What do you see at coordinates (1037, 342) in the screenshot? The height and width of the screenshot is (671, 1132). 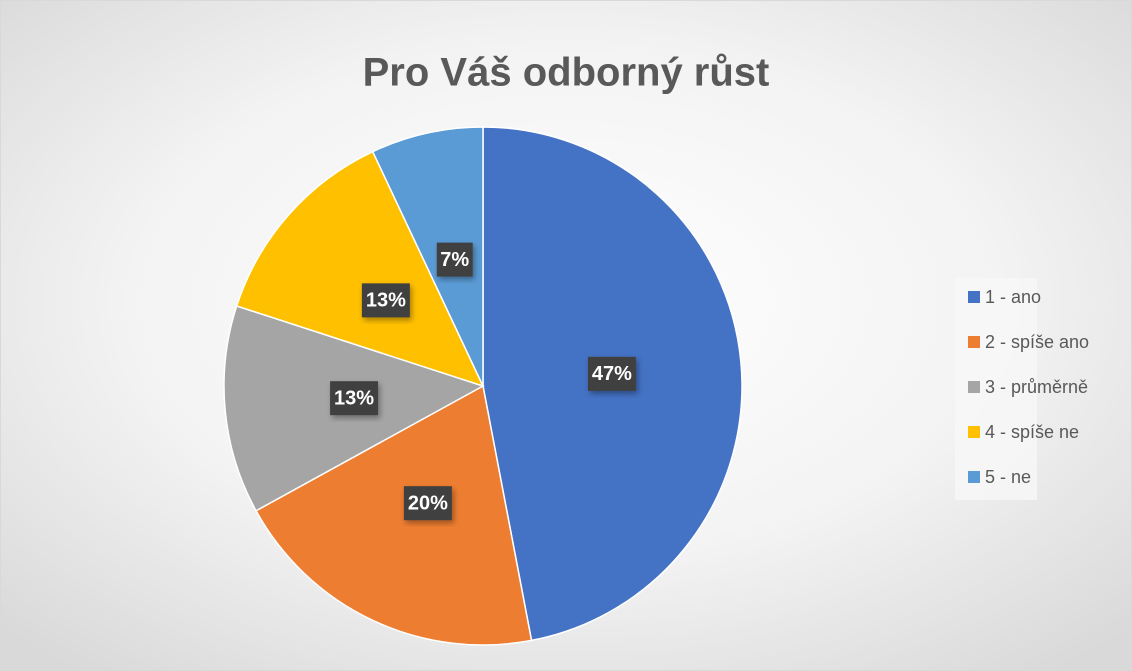 I see `legend-label: 2 - spíše ano` at bounding box center [1037, 342].